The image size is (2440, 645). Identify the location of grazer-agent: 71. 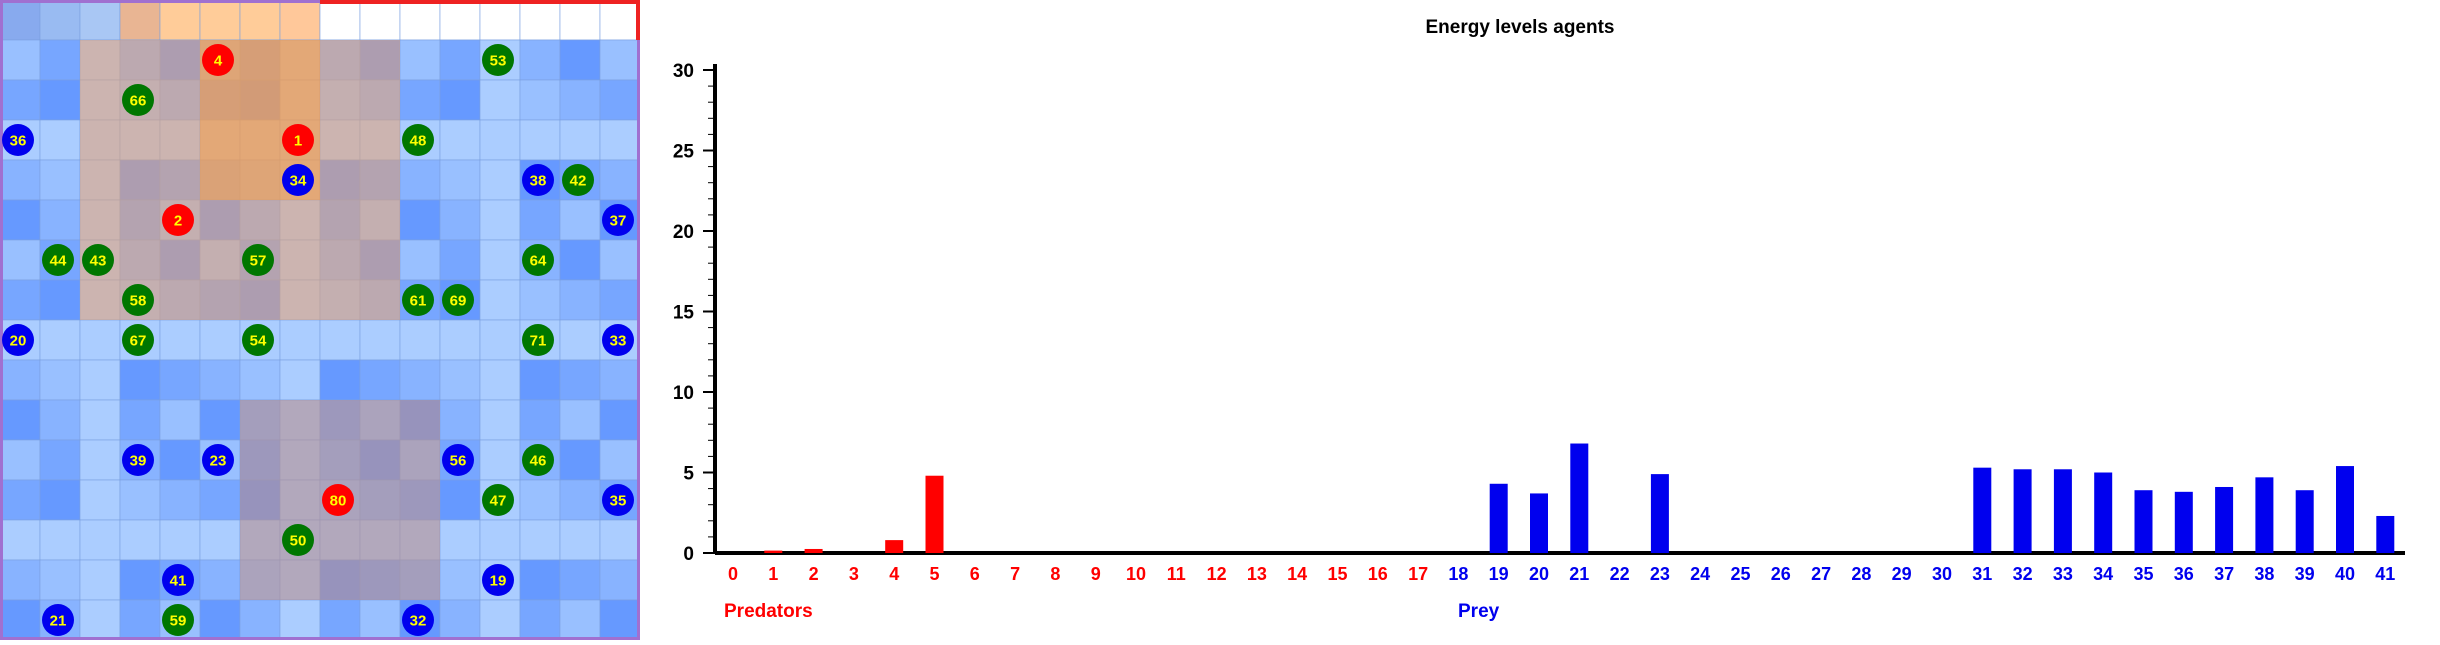
(538, 340).